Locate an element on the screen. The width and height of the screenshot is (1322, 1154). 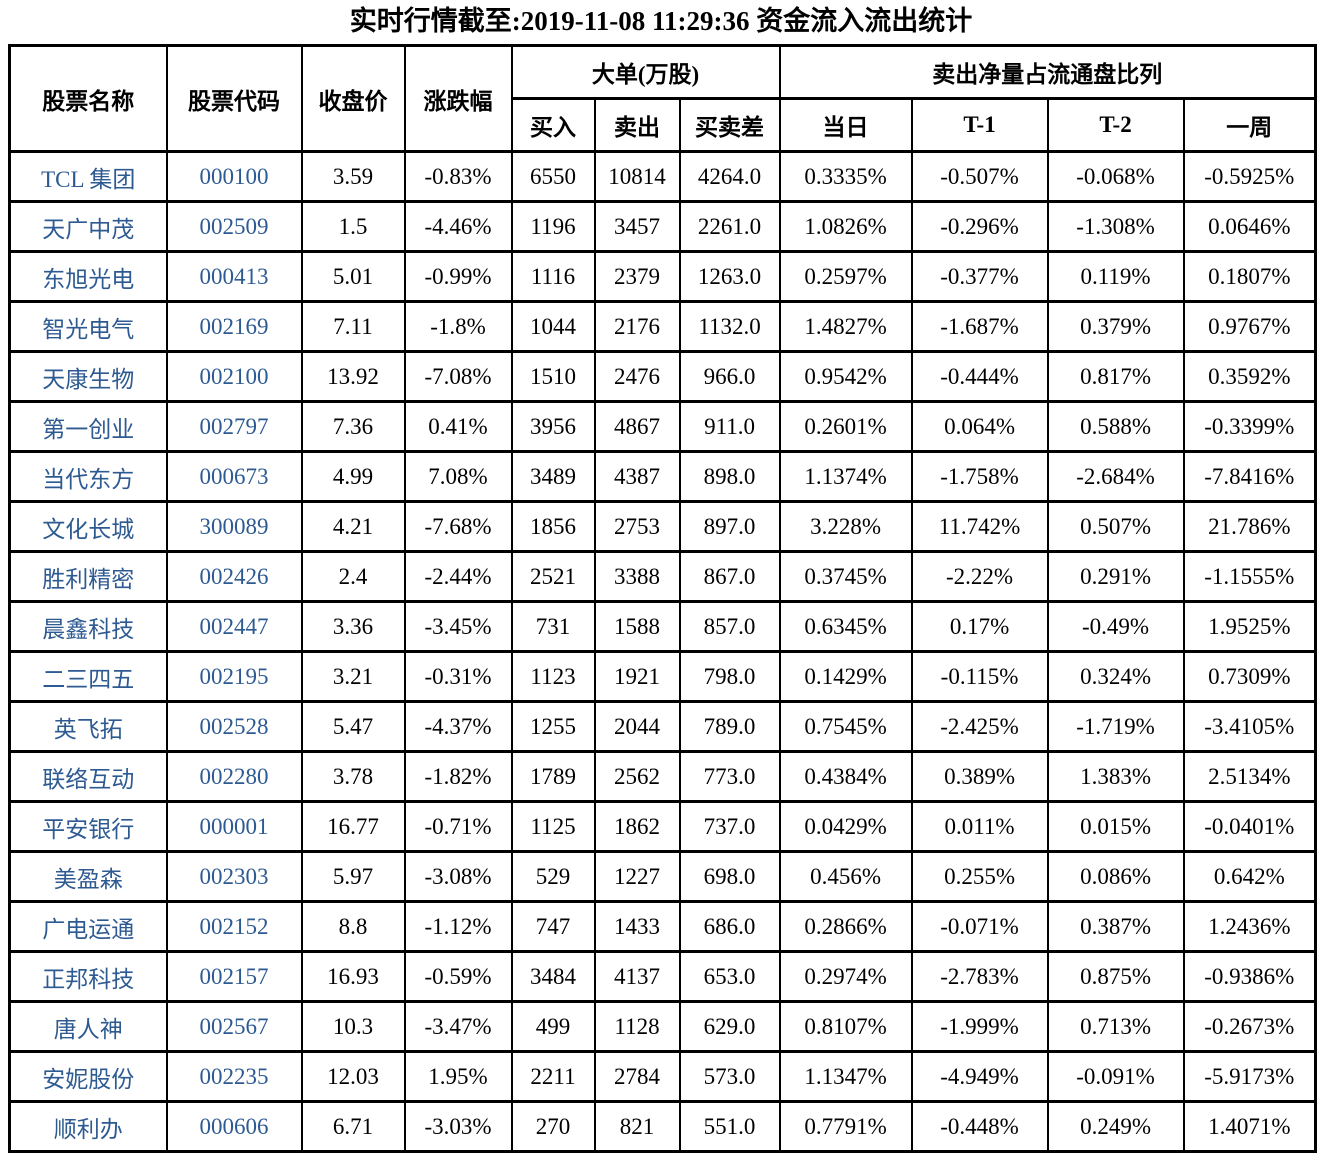
stock-code-cell: 002509 is located at coordinates (234, 226).